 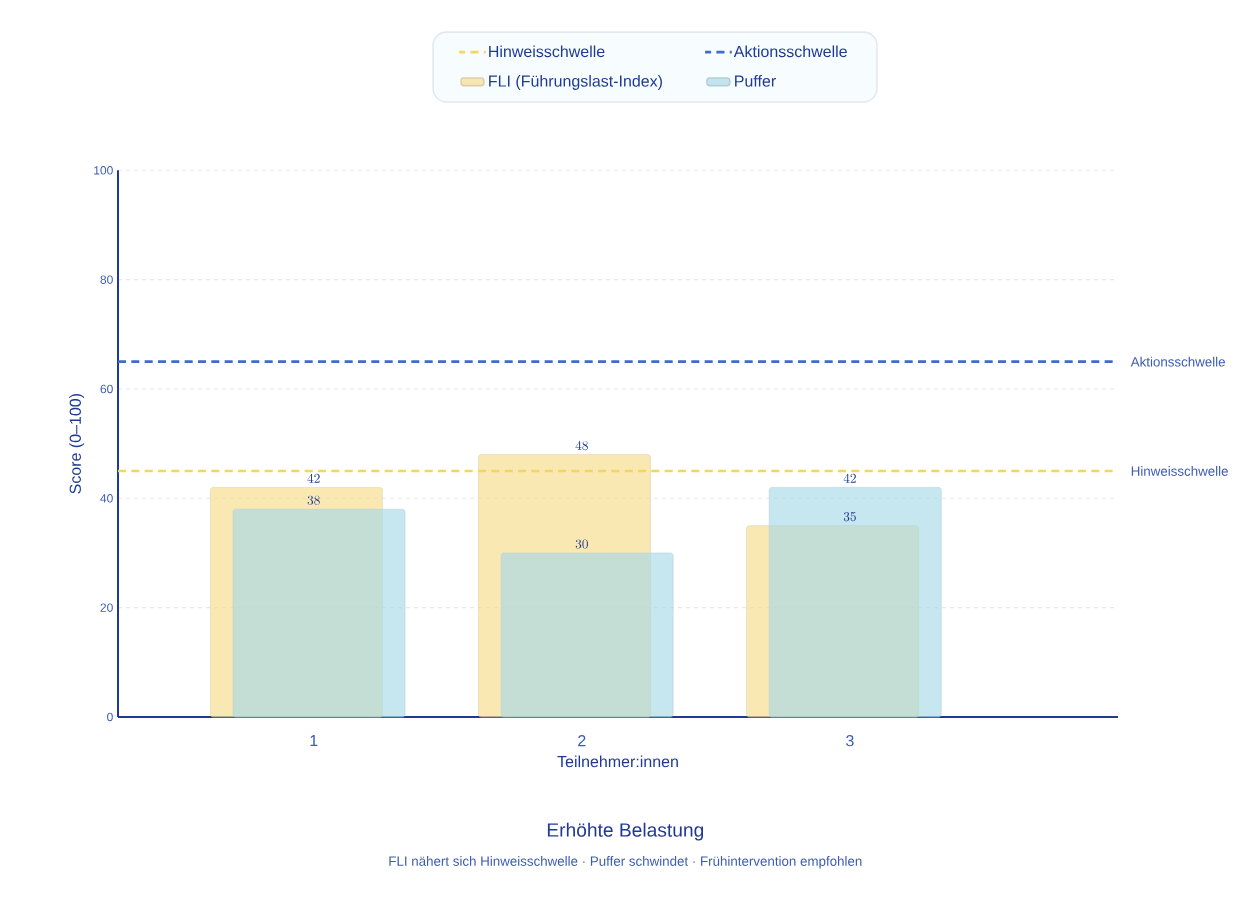 I want to click on y-tick-label: 0, so click(x=110, y=717).